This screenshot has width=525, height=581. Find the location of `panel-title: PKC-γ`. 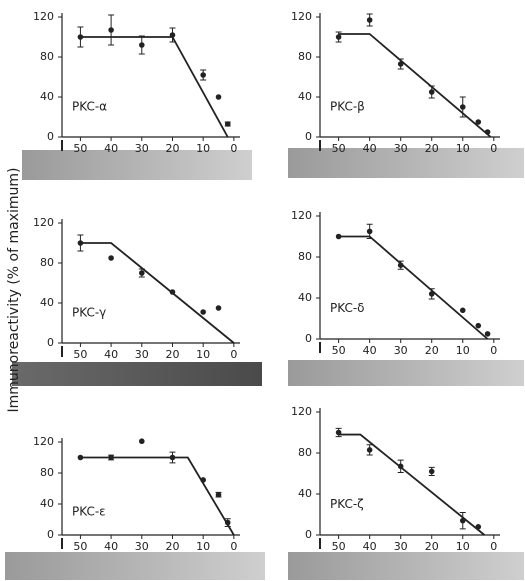

panel-title: PKC-γ is located at coordinates (89, 313).